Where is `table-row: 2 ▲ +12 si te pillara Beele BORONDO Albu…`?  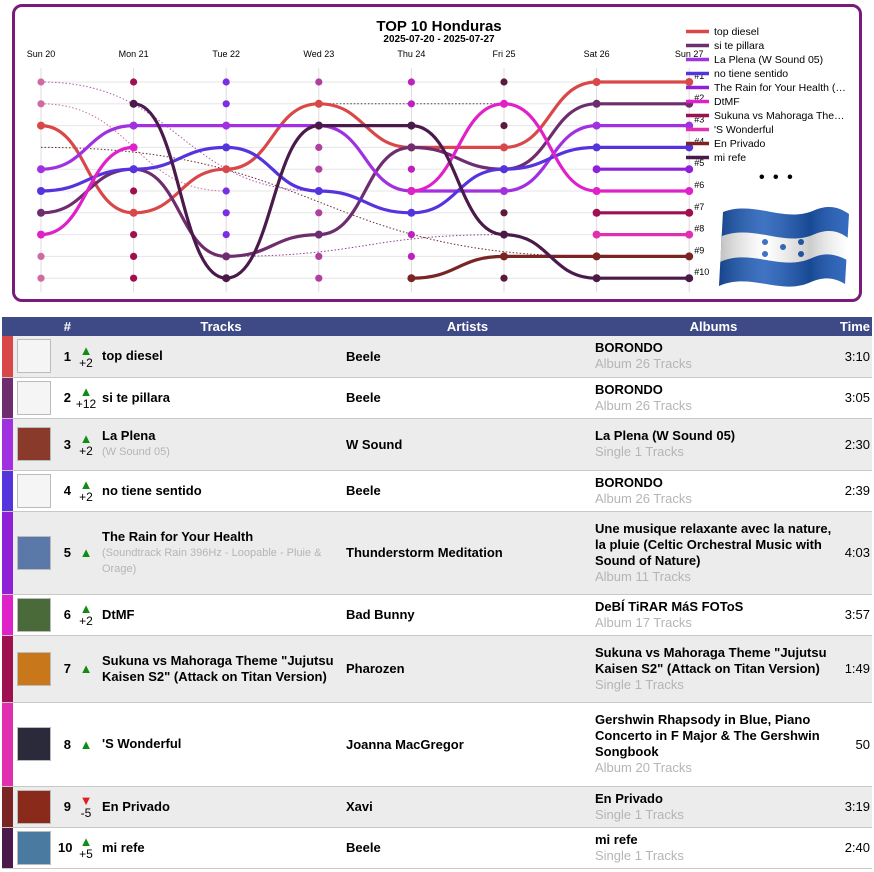
table-row: 2 ▲ +12 si te pillara Beele BORONDO Albu… is located at coordinates (437, 398).